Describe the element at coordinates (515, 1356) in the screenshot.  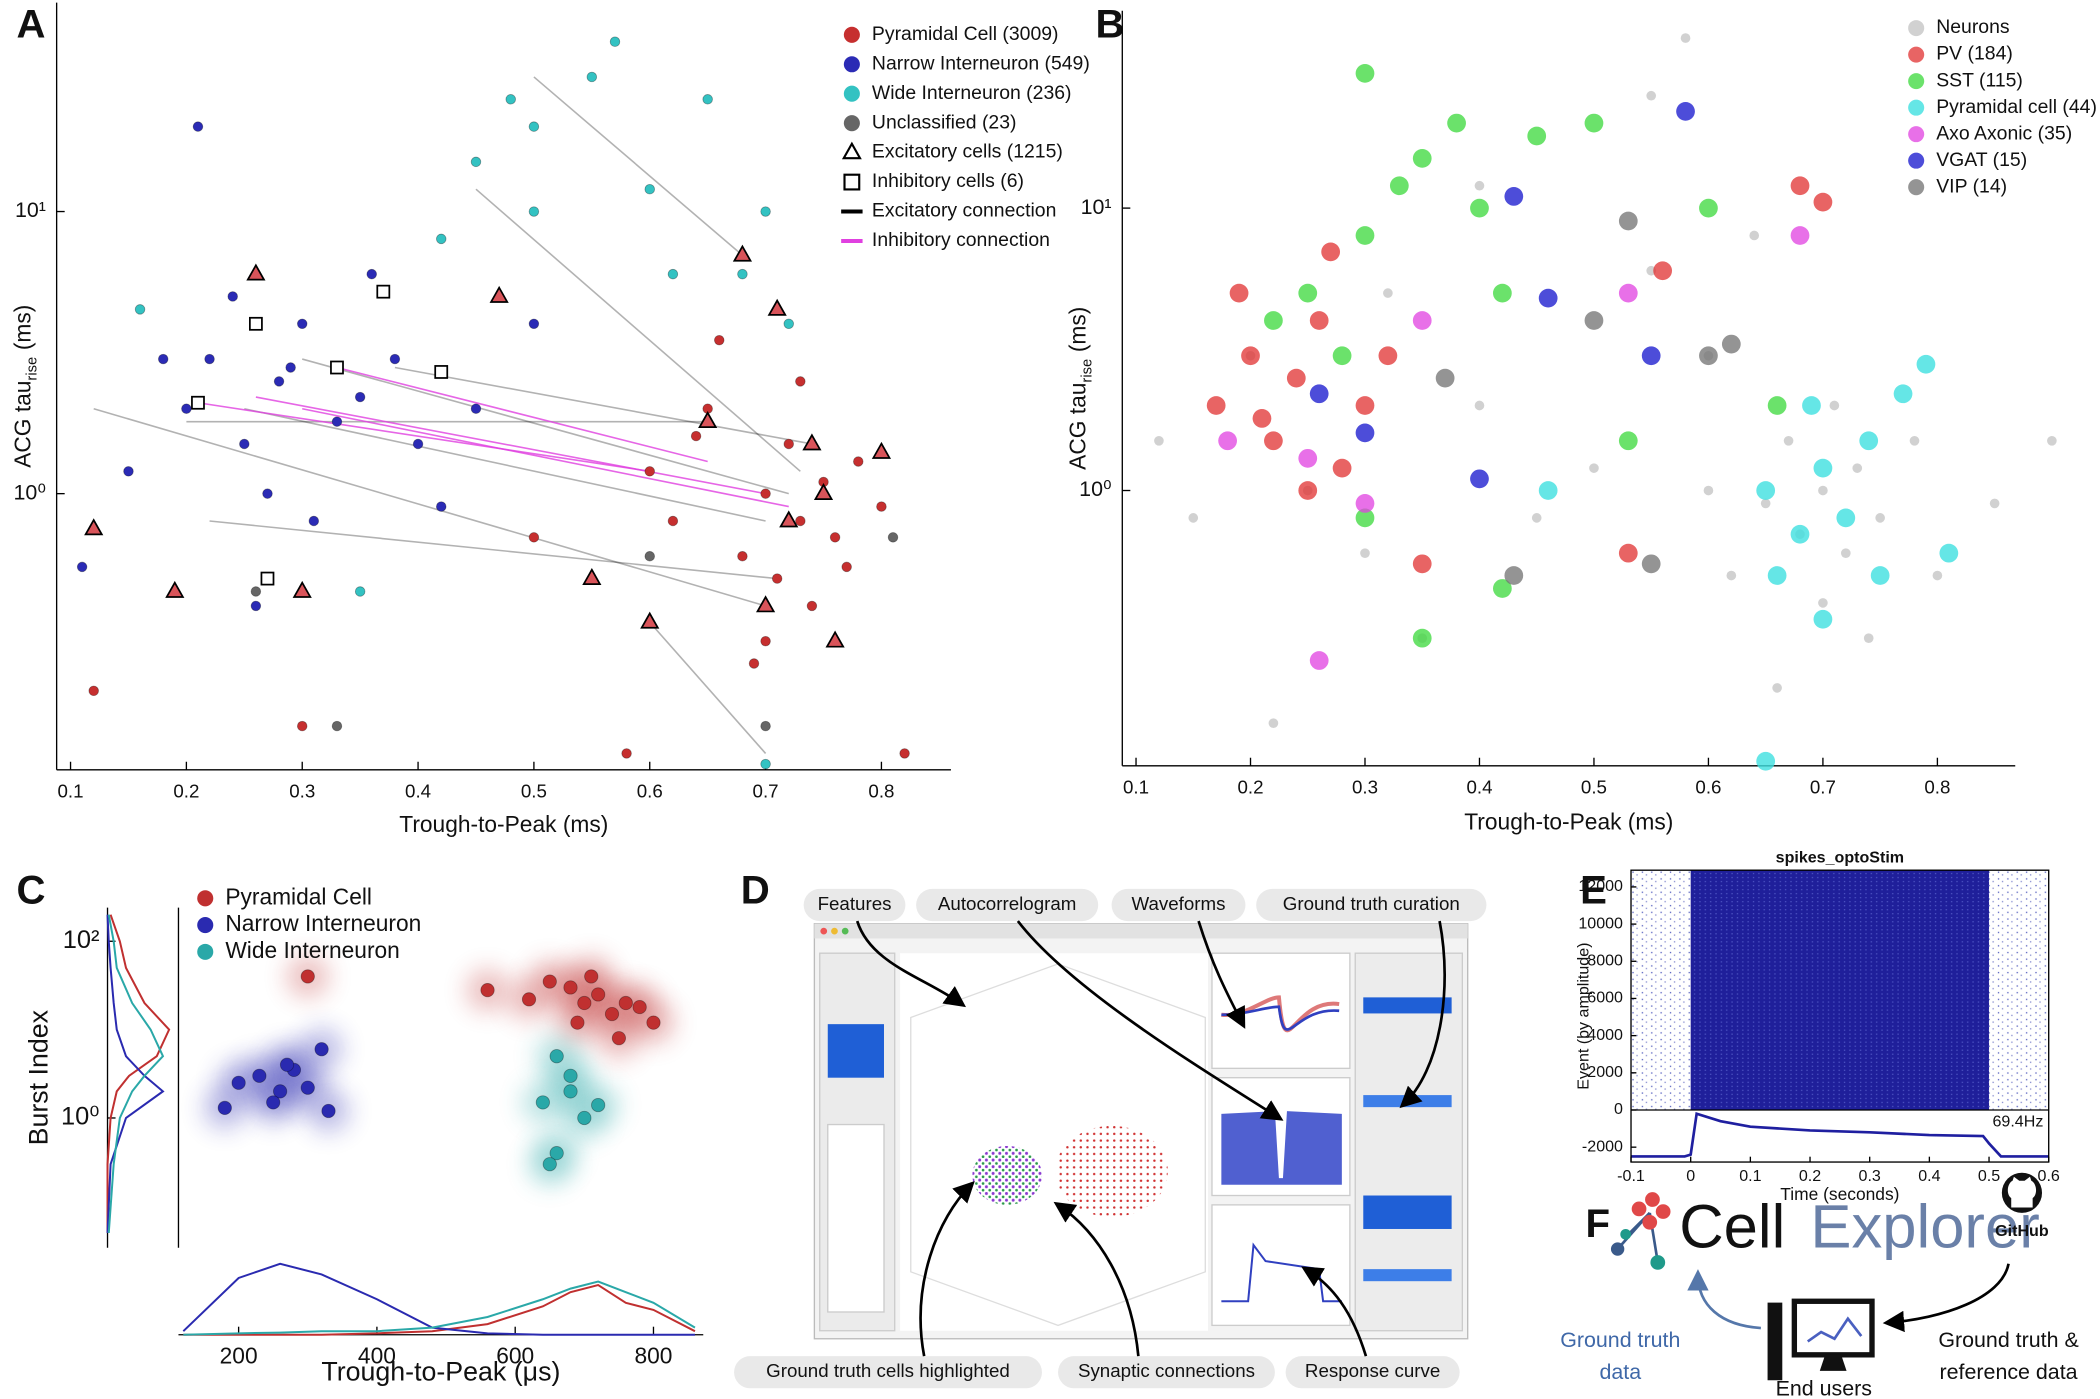
I see `x-tick-label: 600` at that location.